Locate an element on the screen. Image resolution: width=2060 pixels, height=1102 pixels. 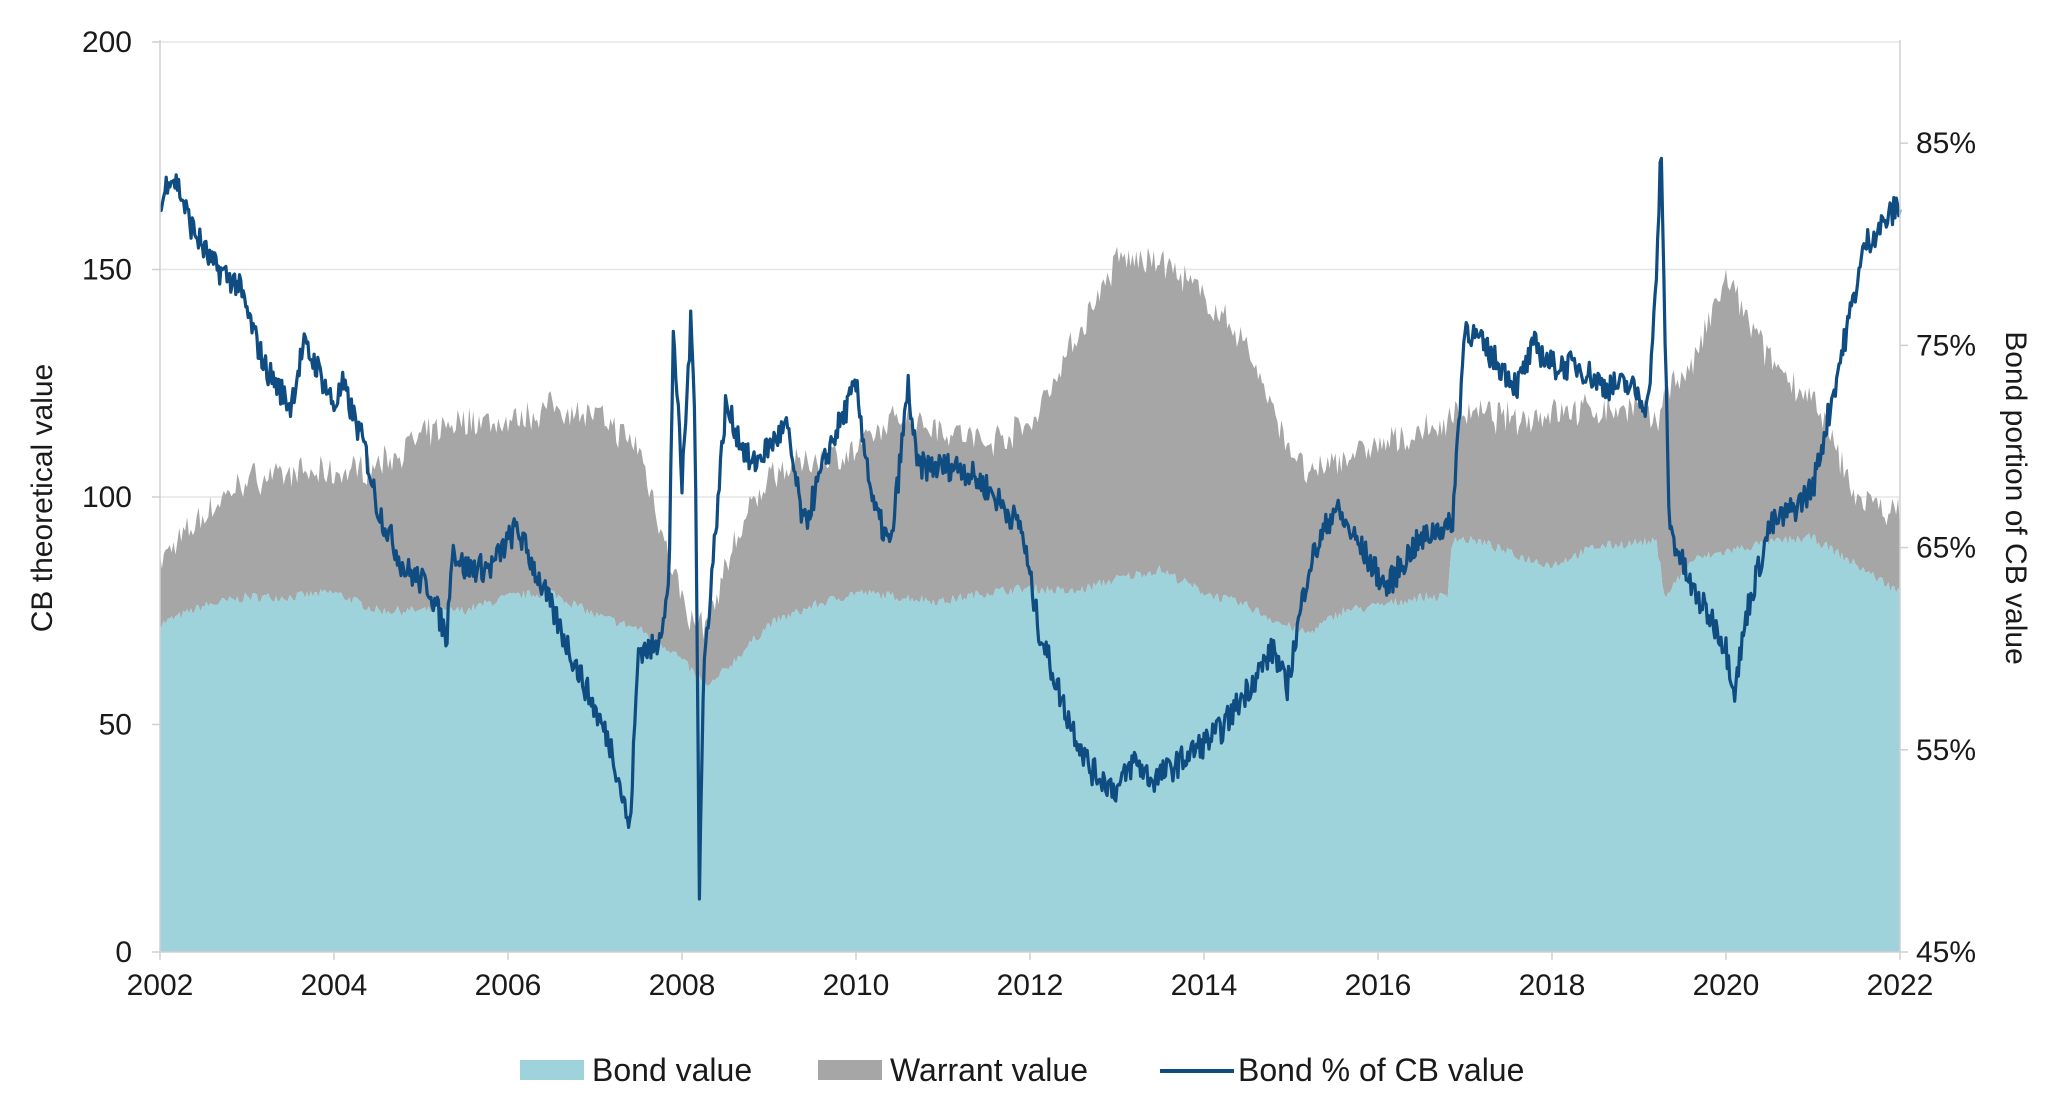
legend-swatch-bond is located at coordinates (552, 1070).